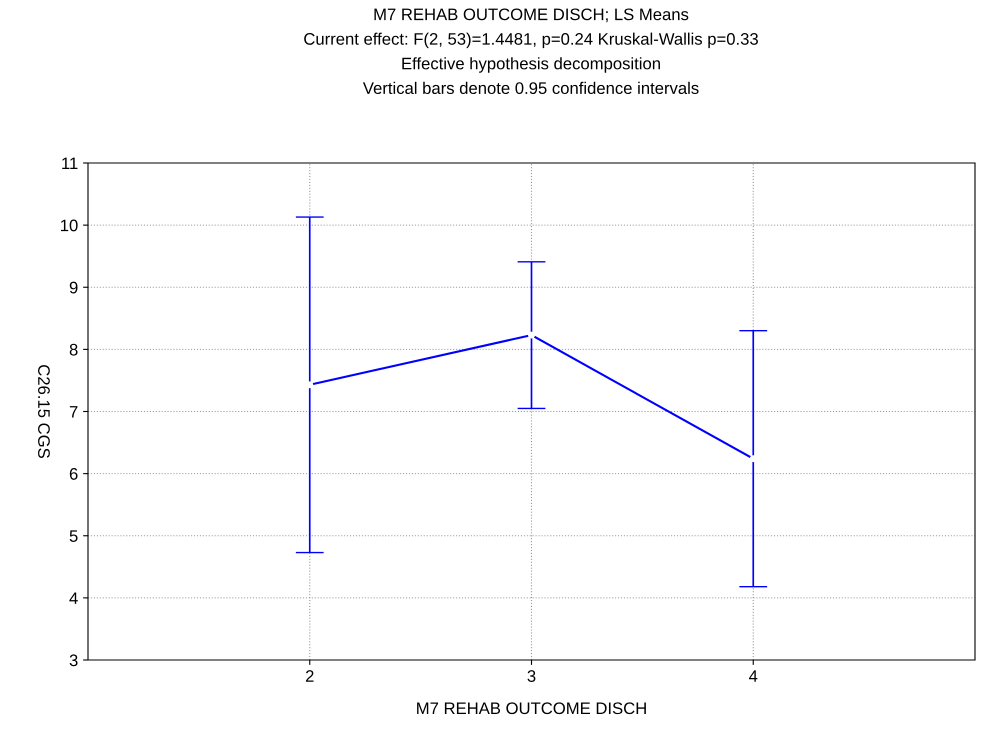 The height and width of the screenshot is (749, 997). Describe the element at coordinates (70, 164) in the screenshot. I see `y-tick-label: 11` at that location.